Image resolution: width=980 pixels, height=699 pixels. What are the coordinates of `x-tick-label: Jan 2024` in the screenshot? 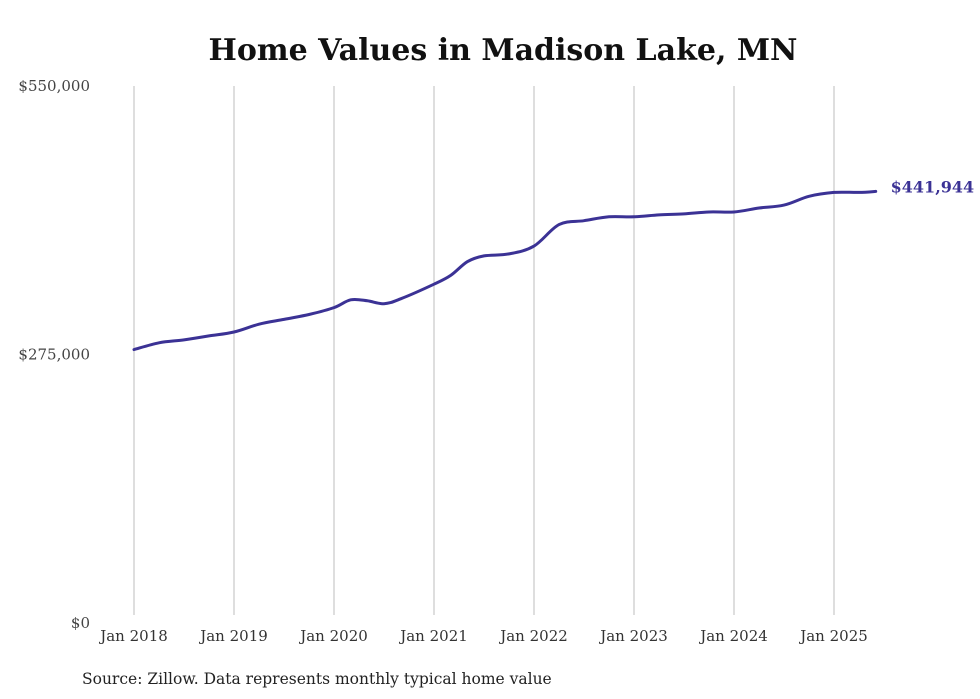 It's located at (733, 636).